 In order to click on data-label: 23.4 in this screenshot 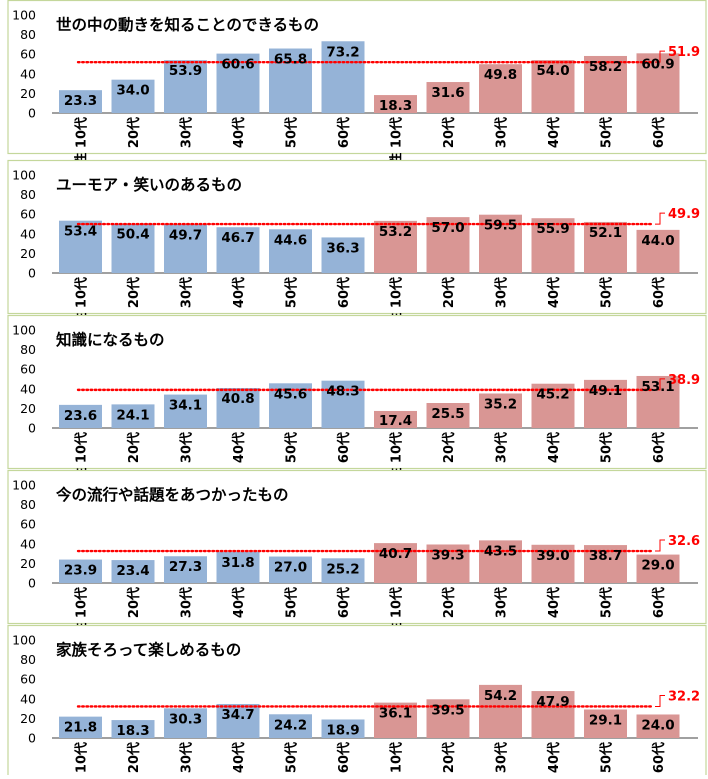, I will do `click(132, 571)`.